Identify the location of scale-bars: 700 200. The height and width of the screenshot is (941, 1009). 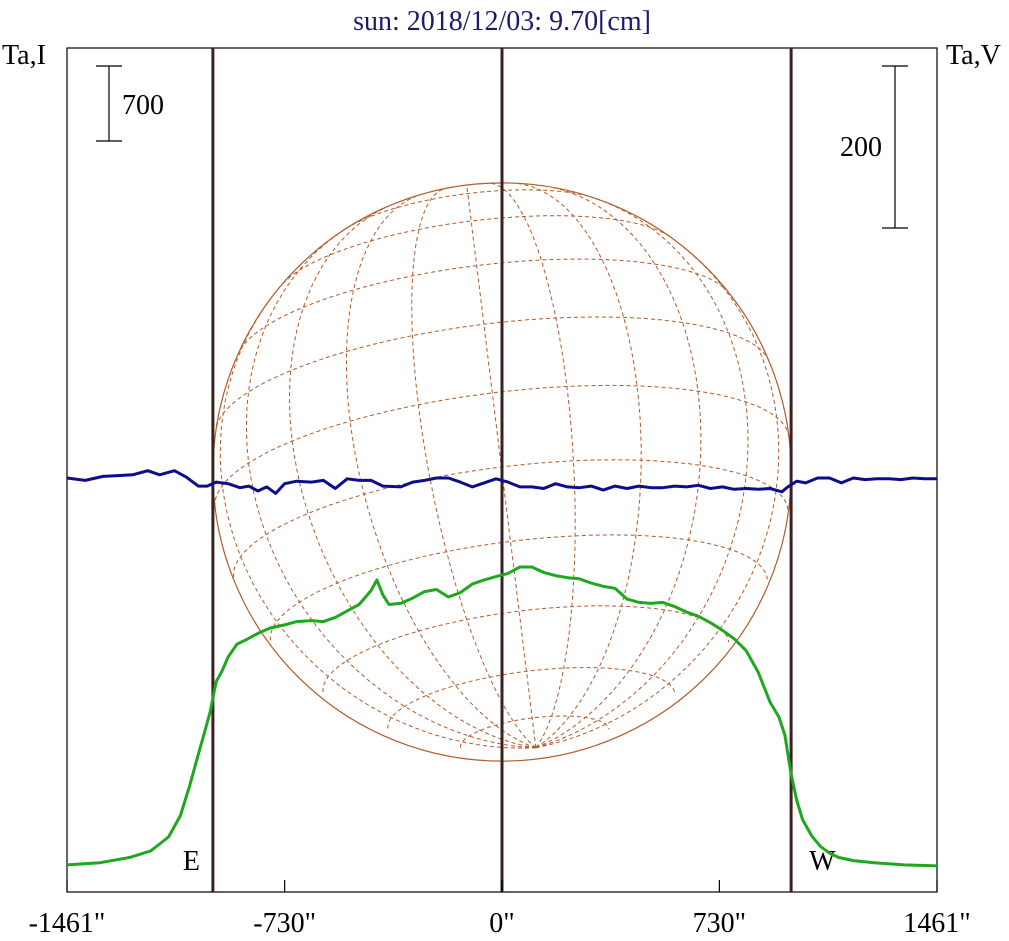
(502, 147).